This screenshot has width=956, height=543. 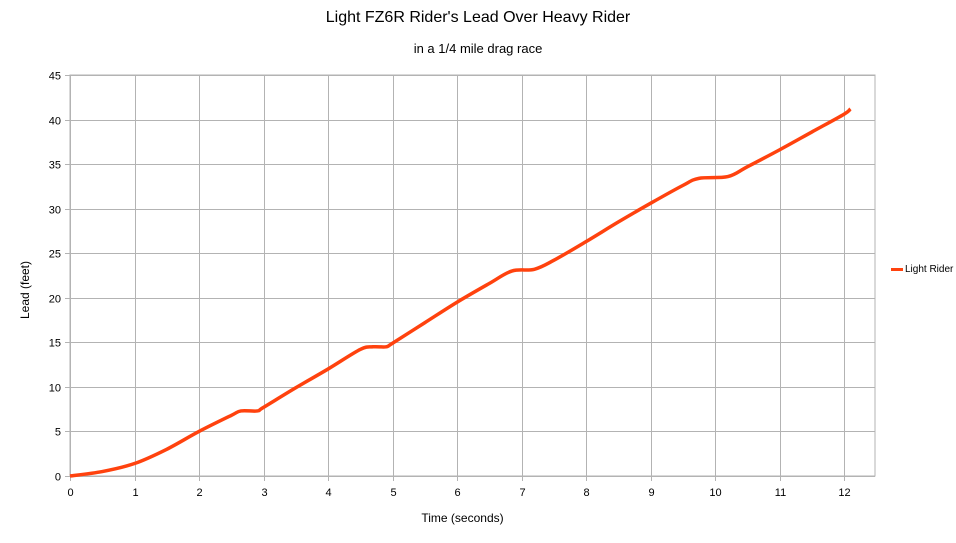 I want to click on x-tick-label: 12, so click(x=844, y=493).